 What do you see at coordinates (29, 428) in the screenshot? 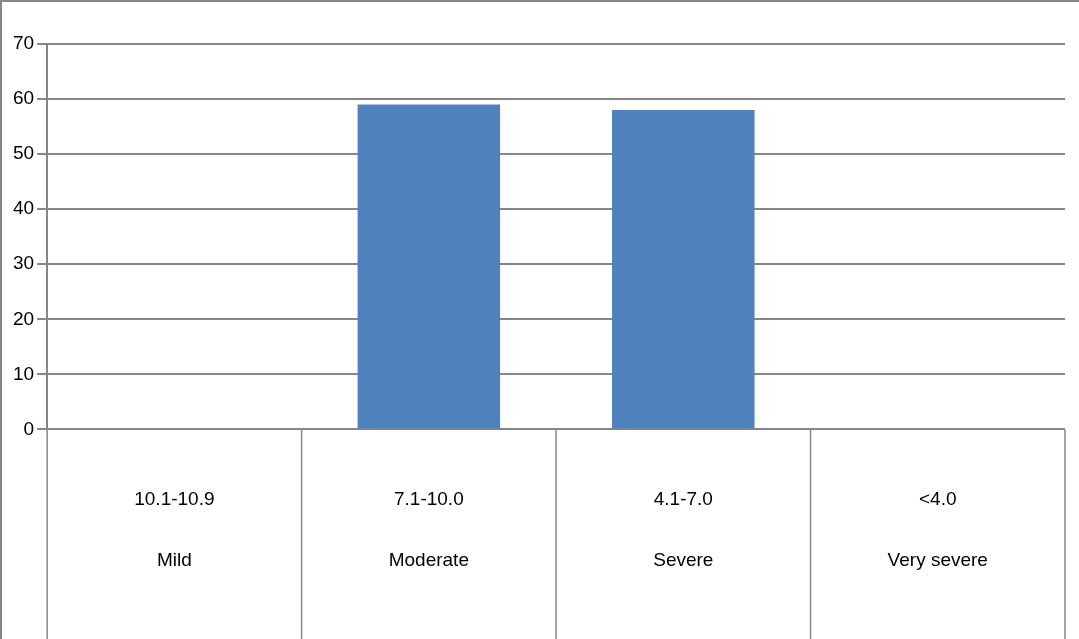
I see `y-tick-label: 0` at bounding box center [29, 428].